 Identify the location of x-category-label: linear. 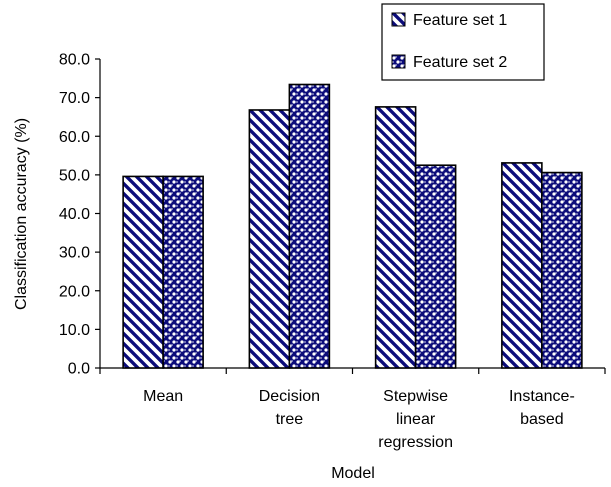
(416, 419).